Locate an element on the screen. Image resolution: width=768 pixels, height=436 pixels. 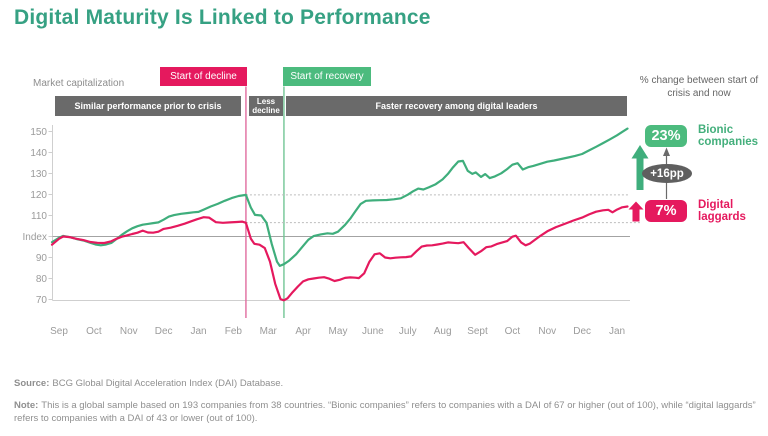
bionic-companies-label: Bionic companies is located at coordinates (728, 136).